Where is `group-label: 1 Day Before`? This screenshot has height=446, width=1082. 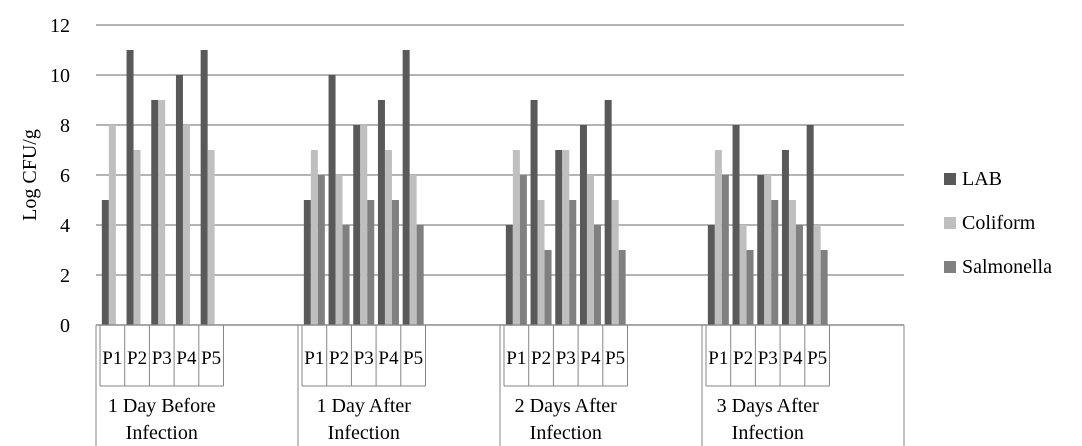
group-label: 1 Day Before is located at coordinates (162, 406).